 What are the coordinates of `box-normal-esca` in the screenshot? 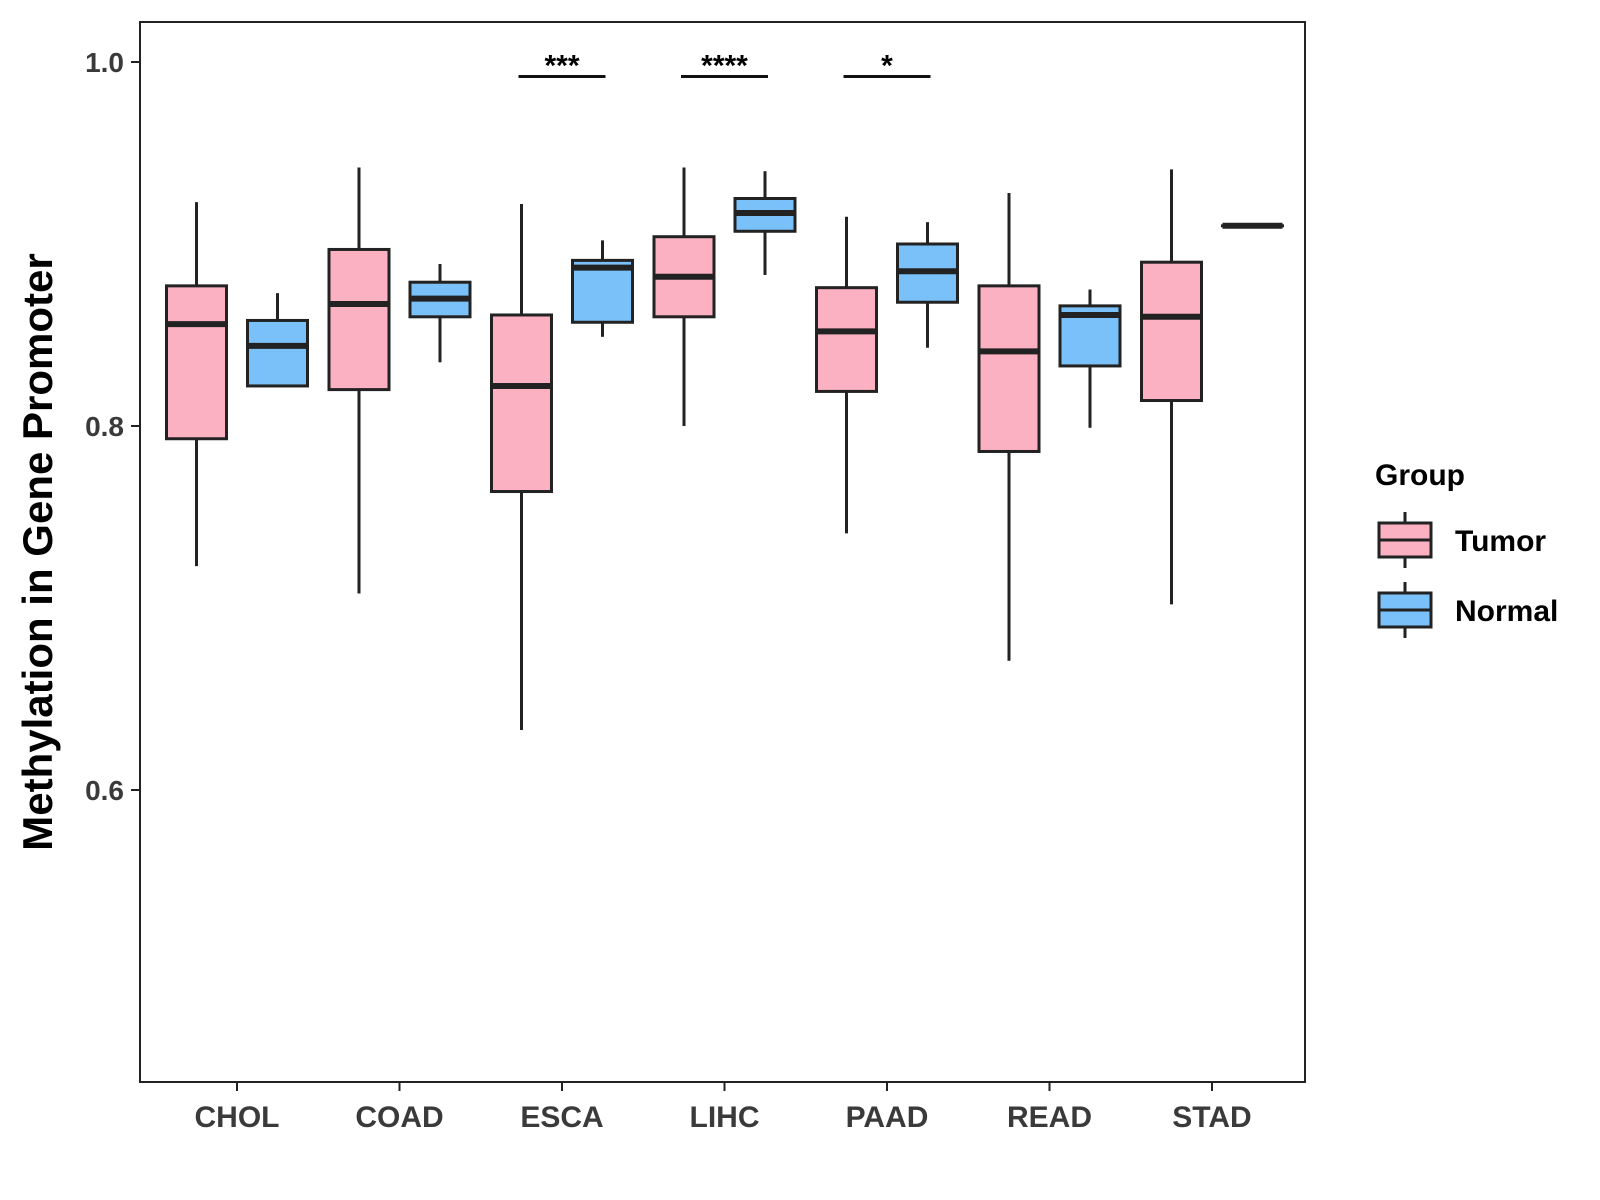 It's located at (602, 288).